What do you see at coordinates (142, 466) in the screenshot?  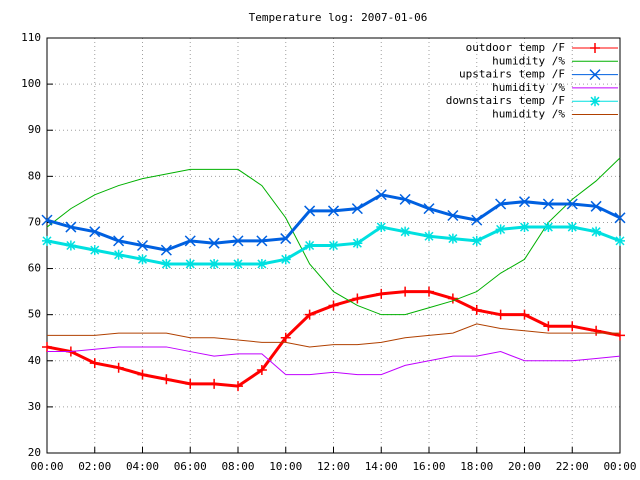 I see `x-tick-label: 04:00` at bounding box center [142, 466].